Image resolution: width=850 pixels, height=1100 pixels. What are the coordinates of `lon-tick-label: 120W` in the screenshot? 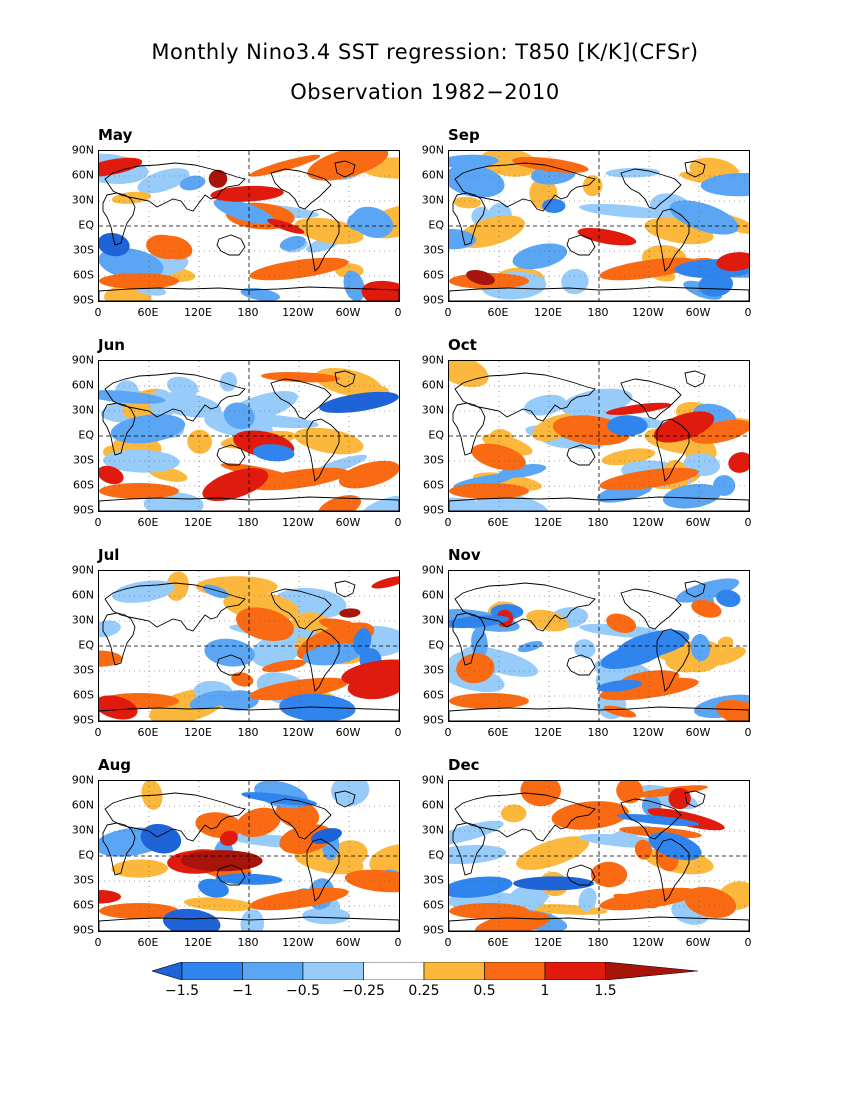 It's located at (298, 732).